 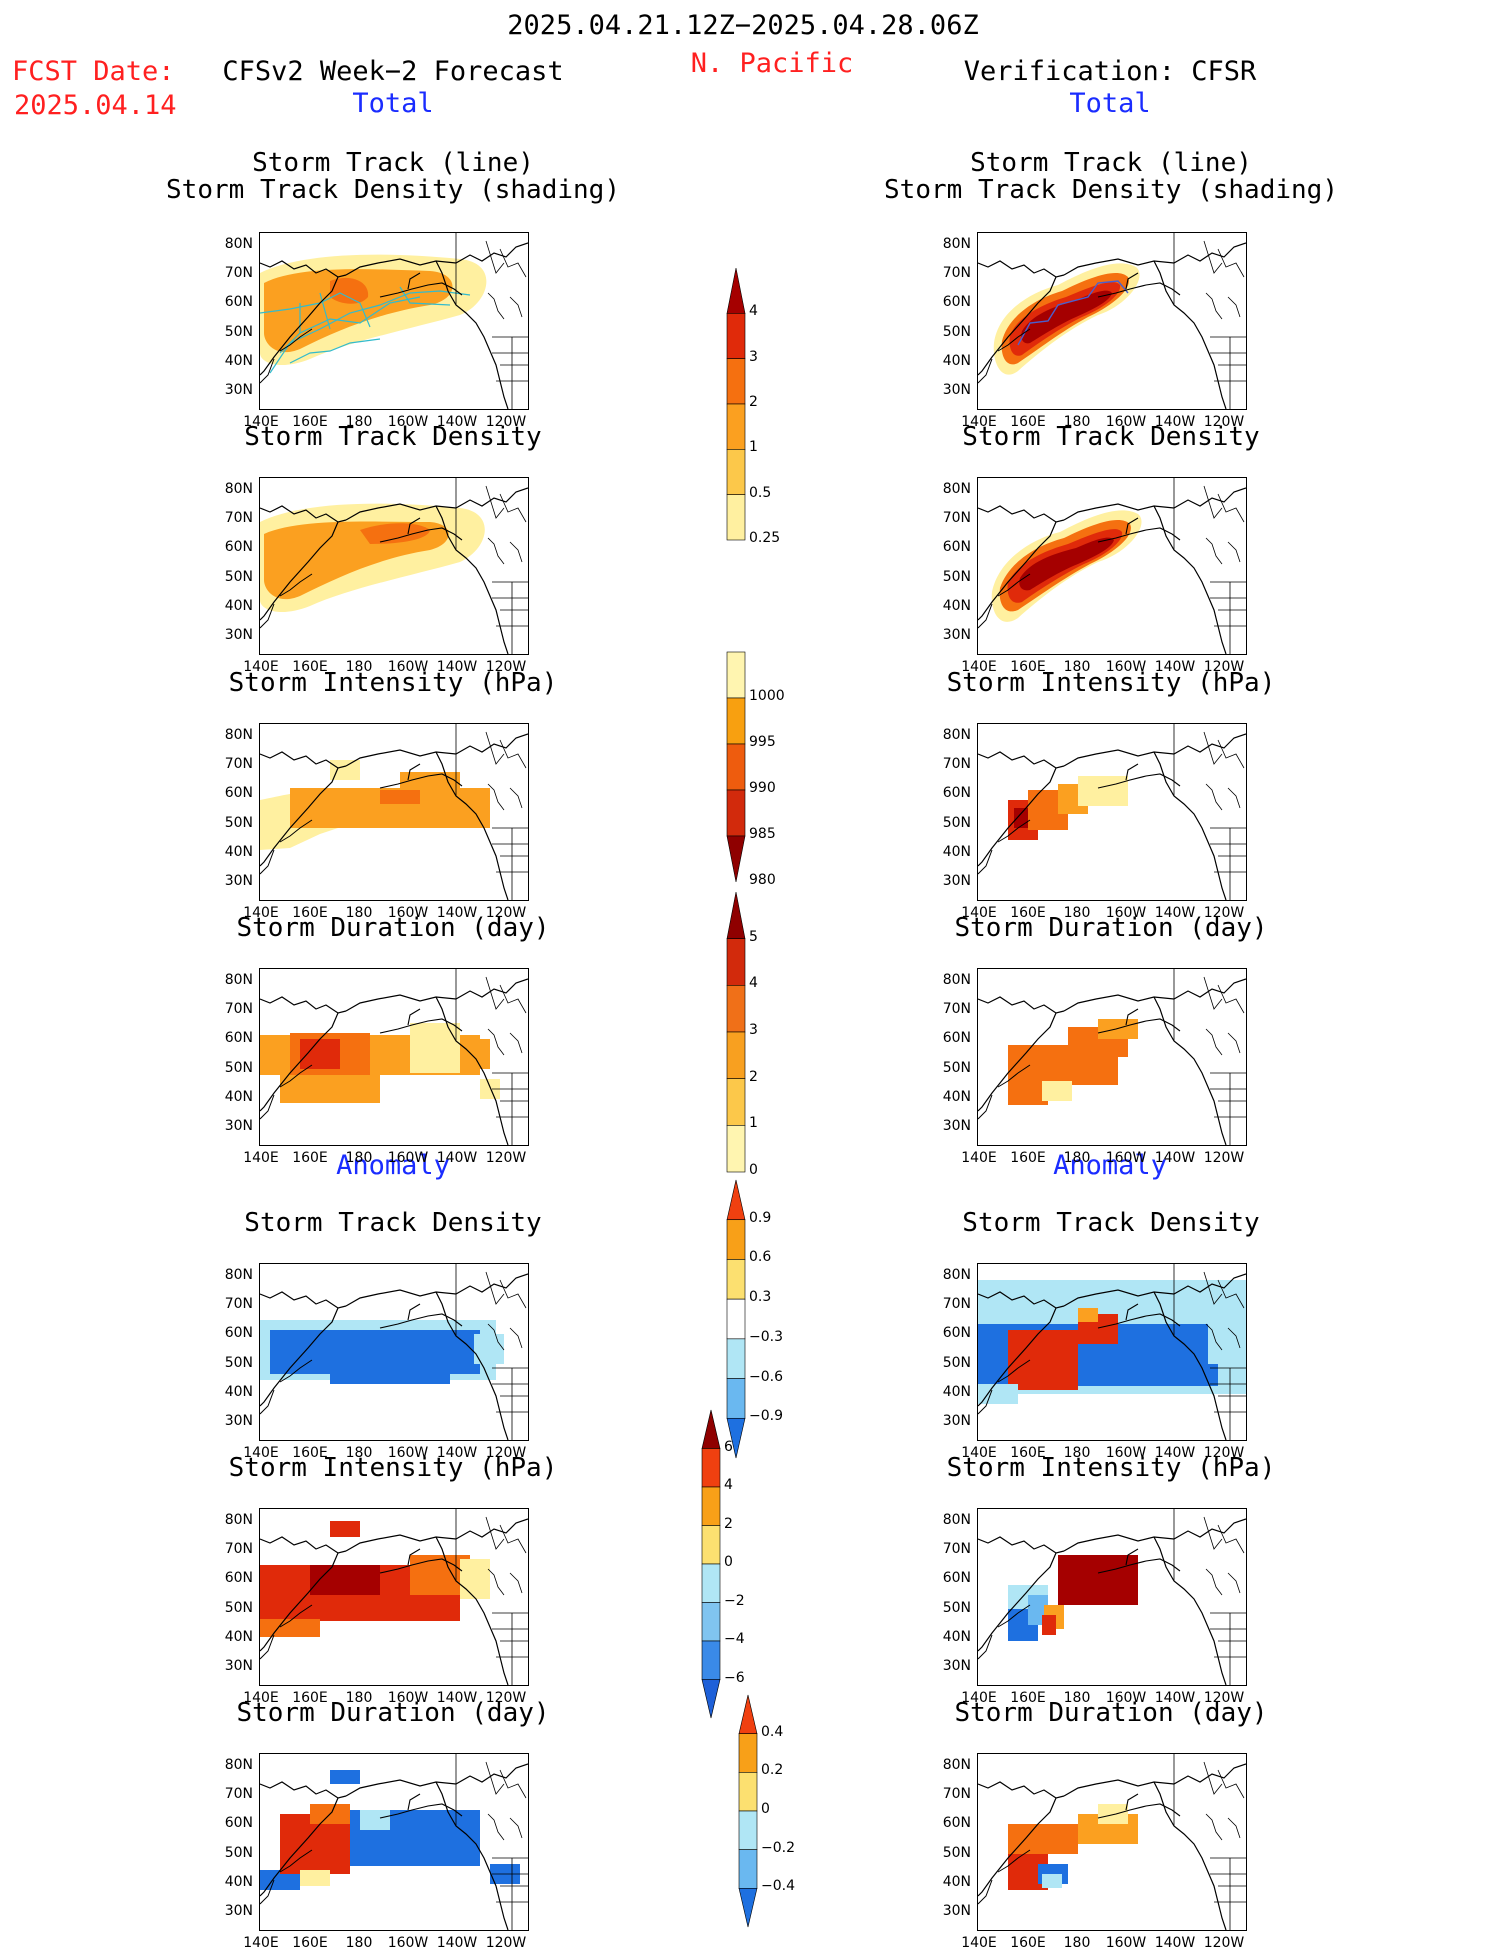 I want to click on fc-dens-lat-label: 40N, so click(x=238, y=605).